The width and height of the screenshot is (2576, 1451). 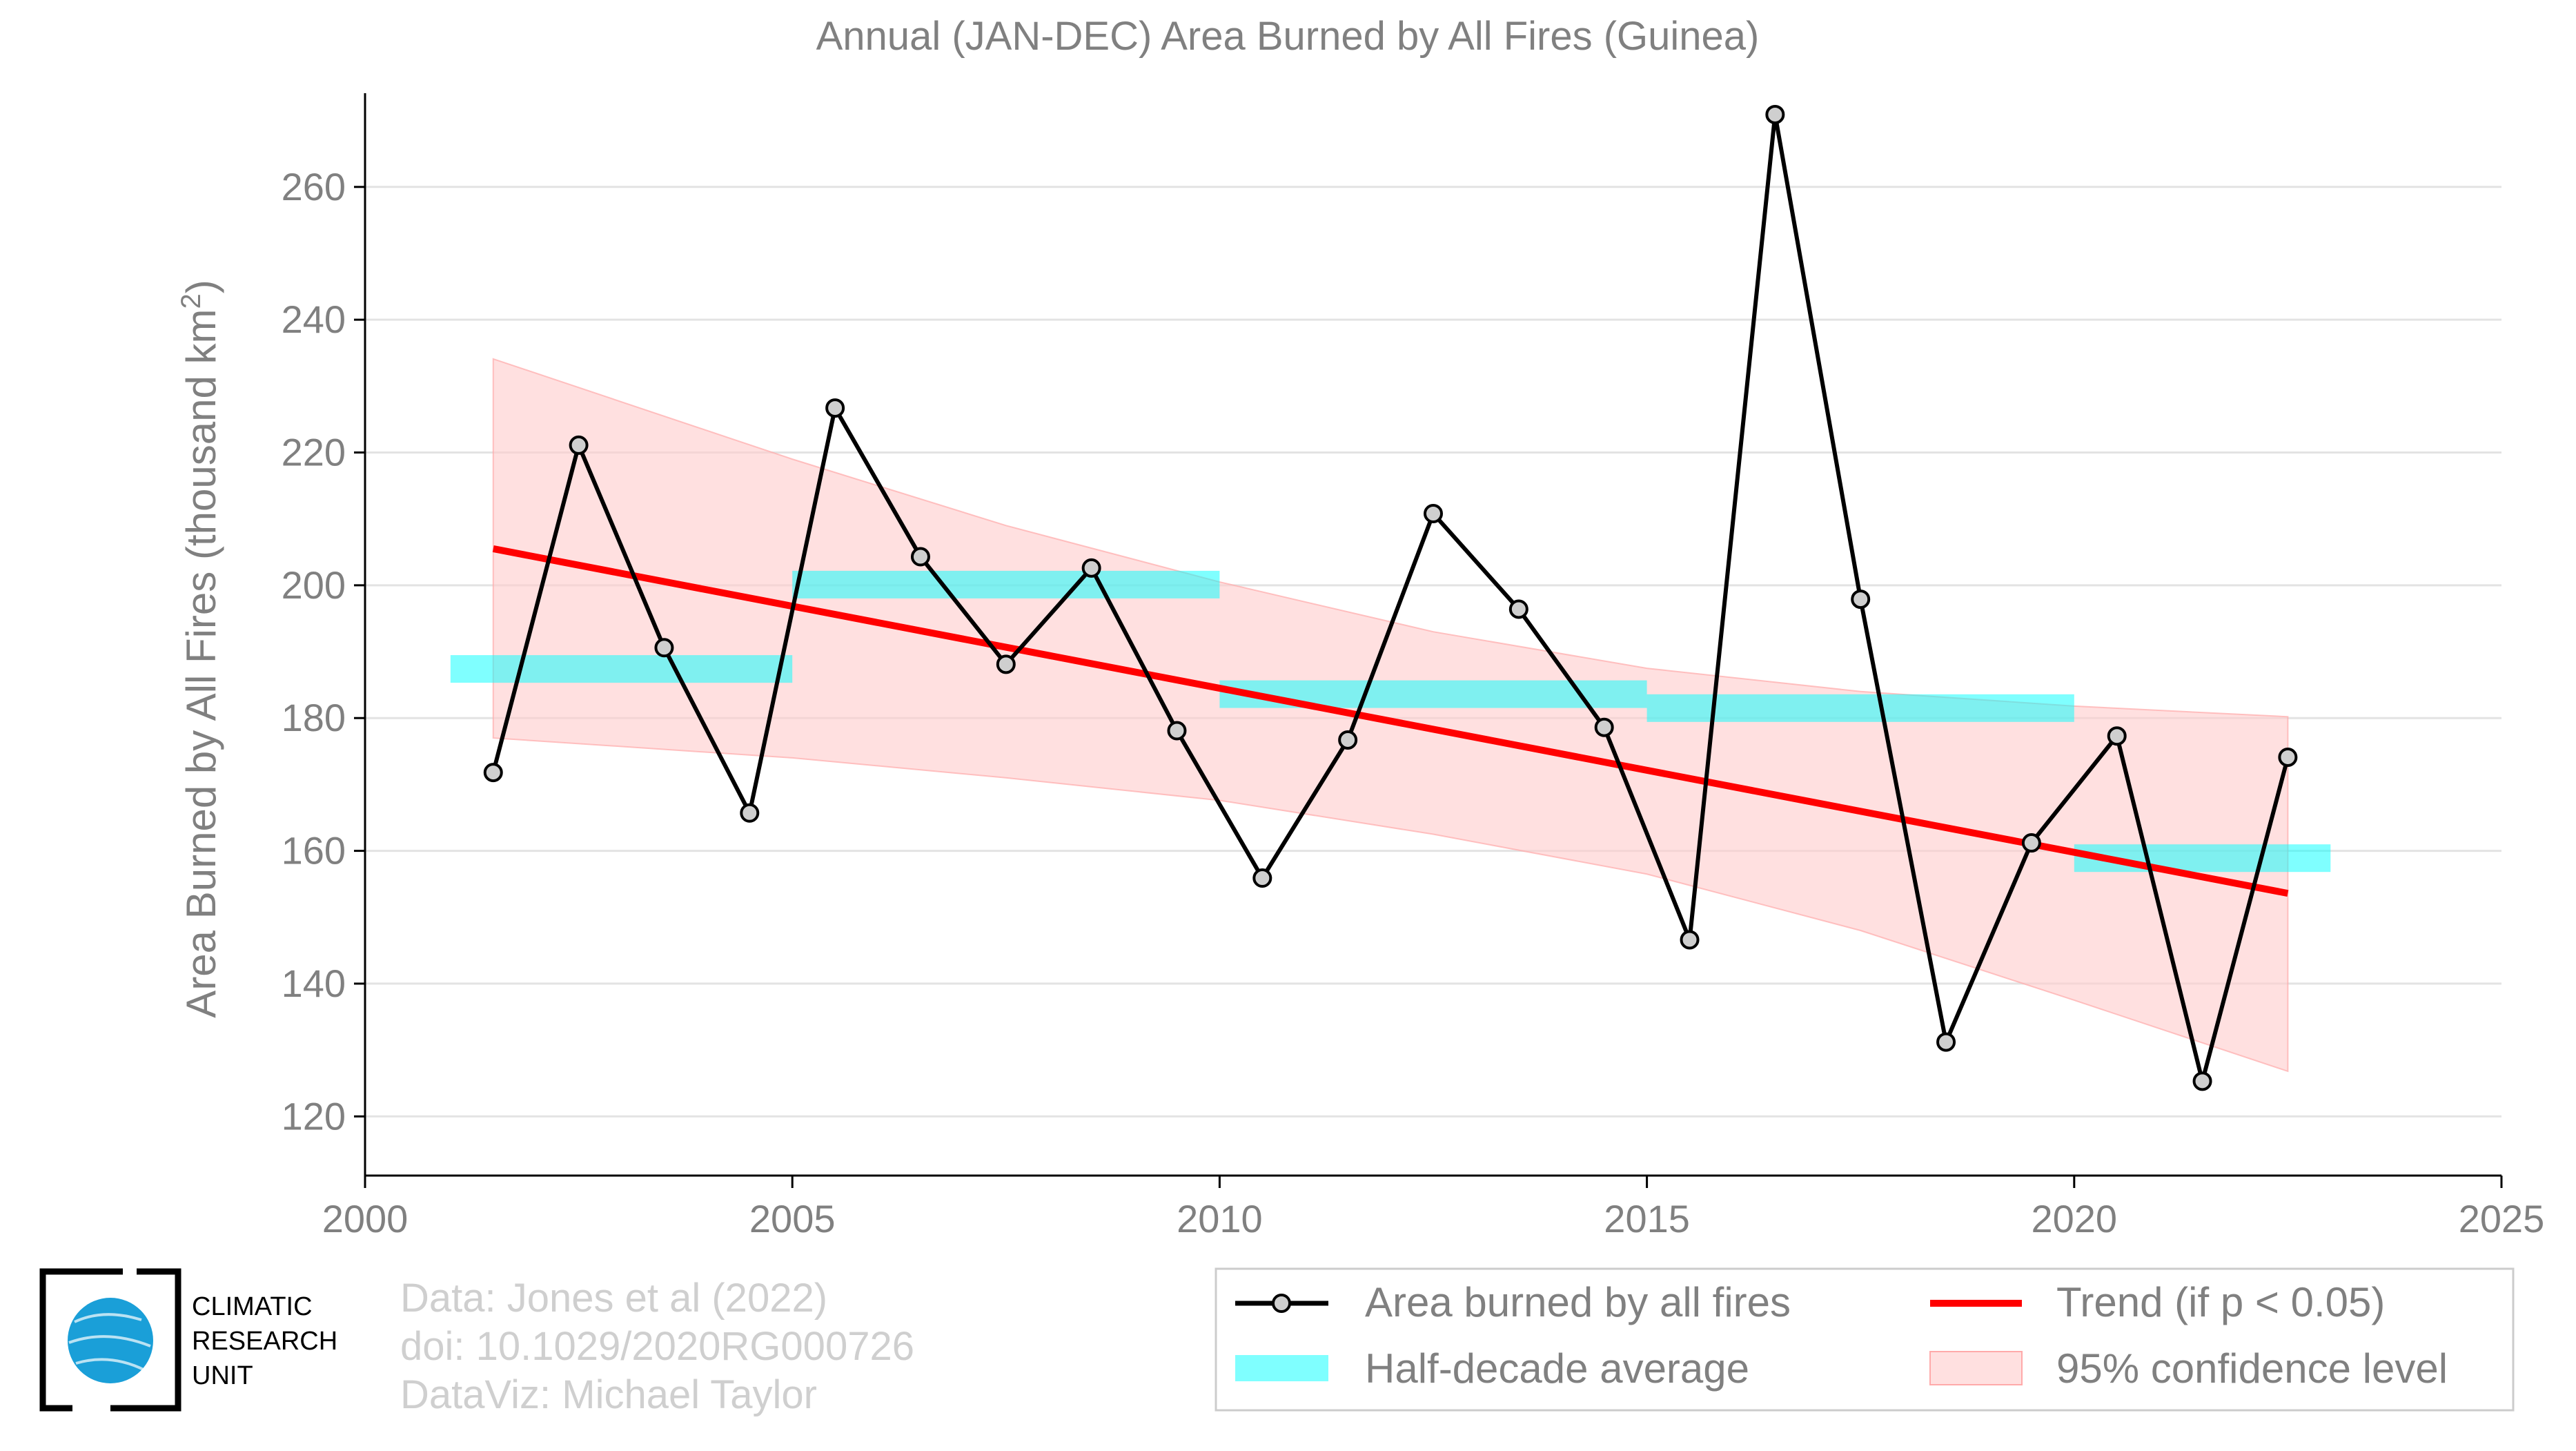 I want to click on data-point-2019, so click(x=2031, y=843).